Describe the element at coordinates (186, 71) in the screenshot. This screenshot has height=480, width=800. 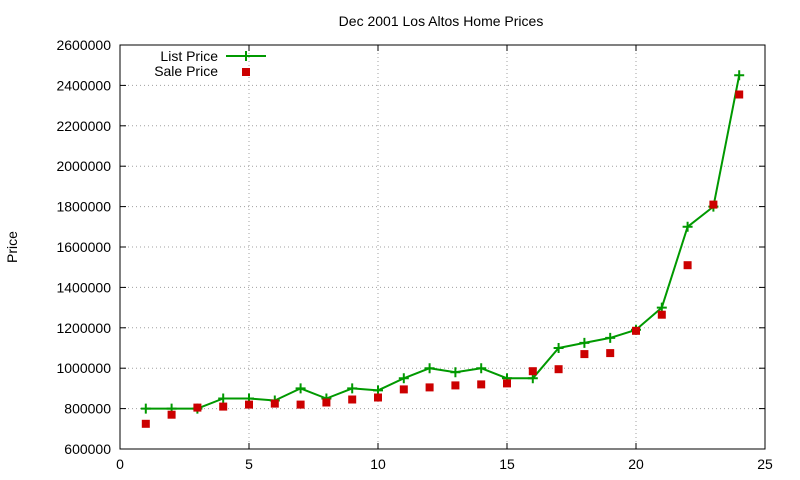
I see `legend-label-sale-price: Sale Price` at that location.